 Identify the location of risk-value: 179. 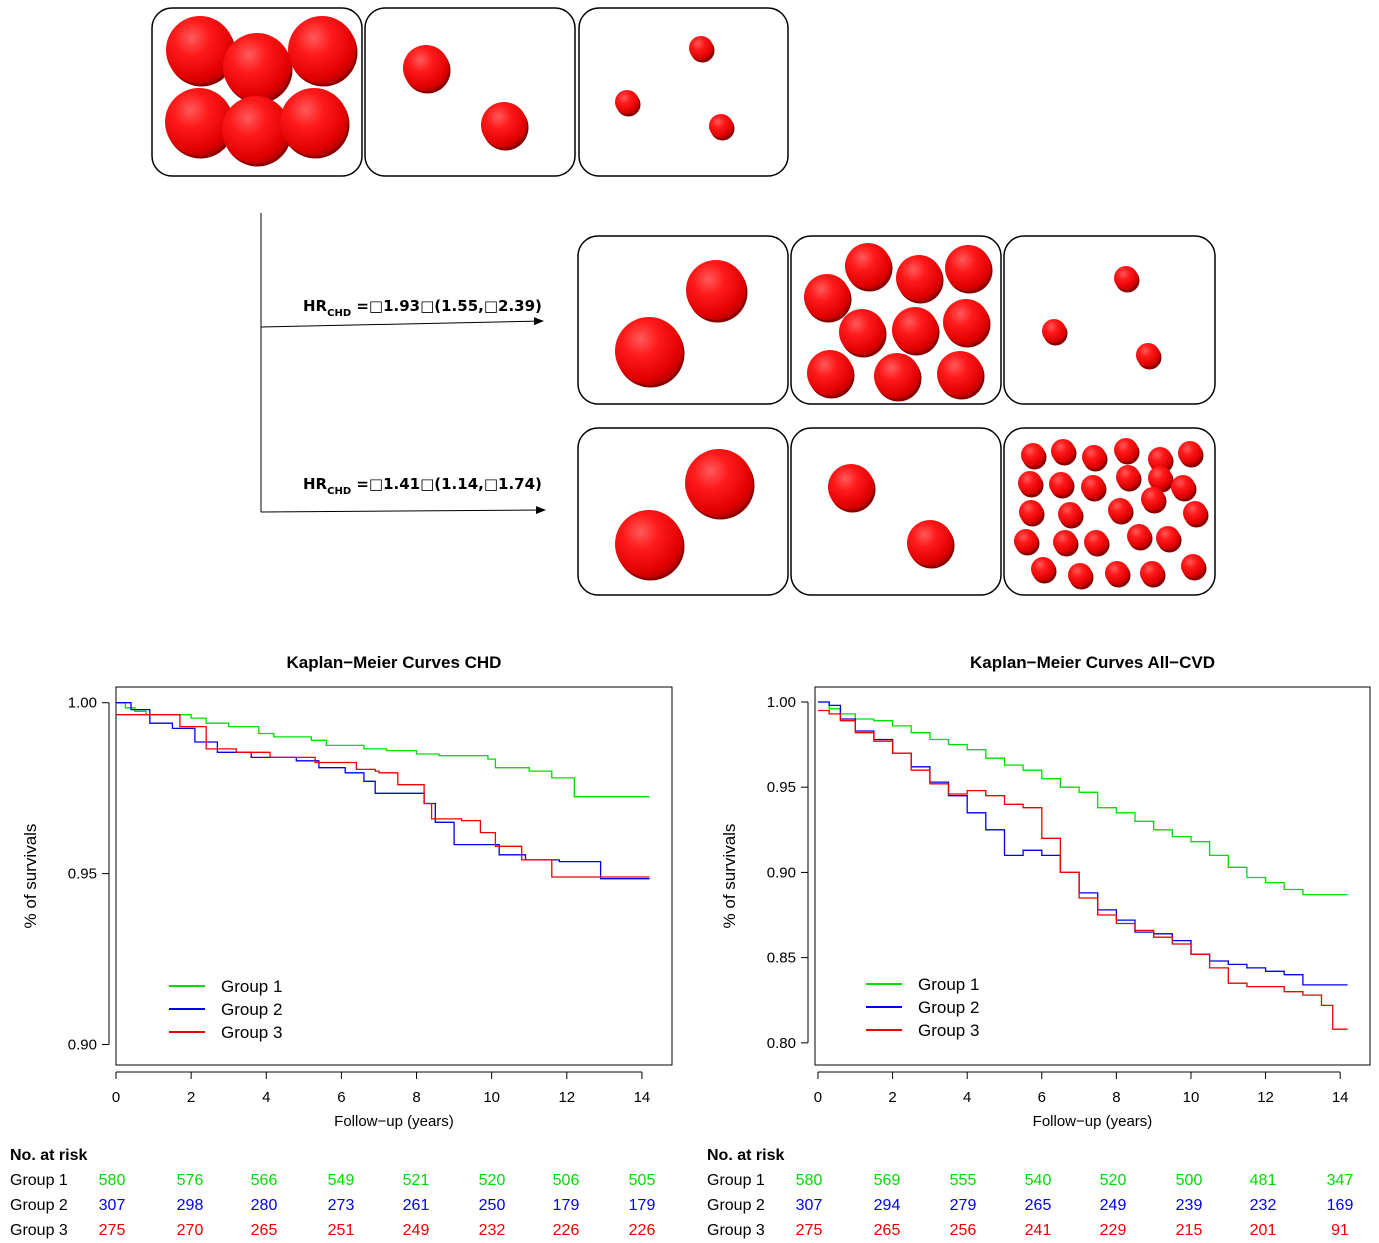
(566, 1205).